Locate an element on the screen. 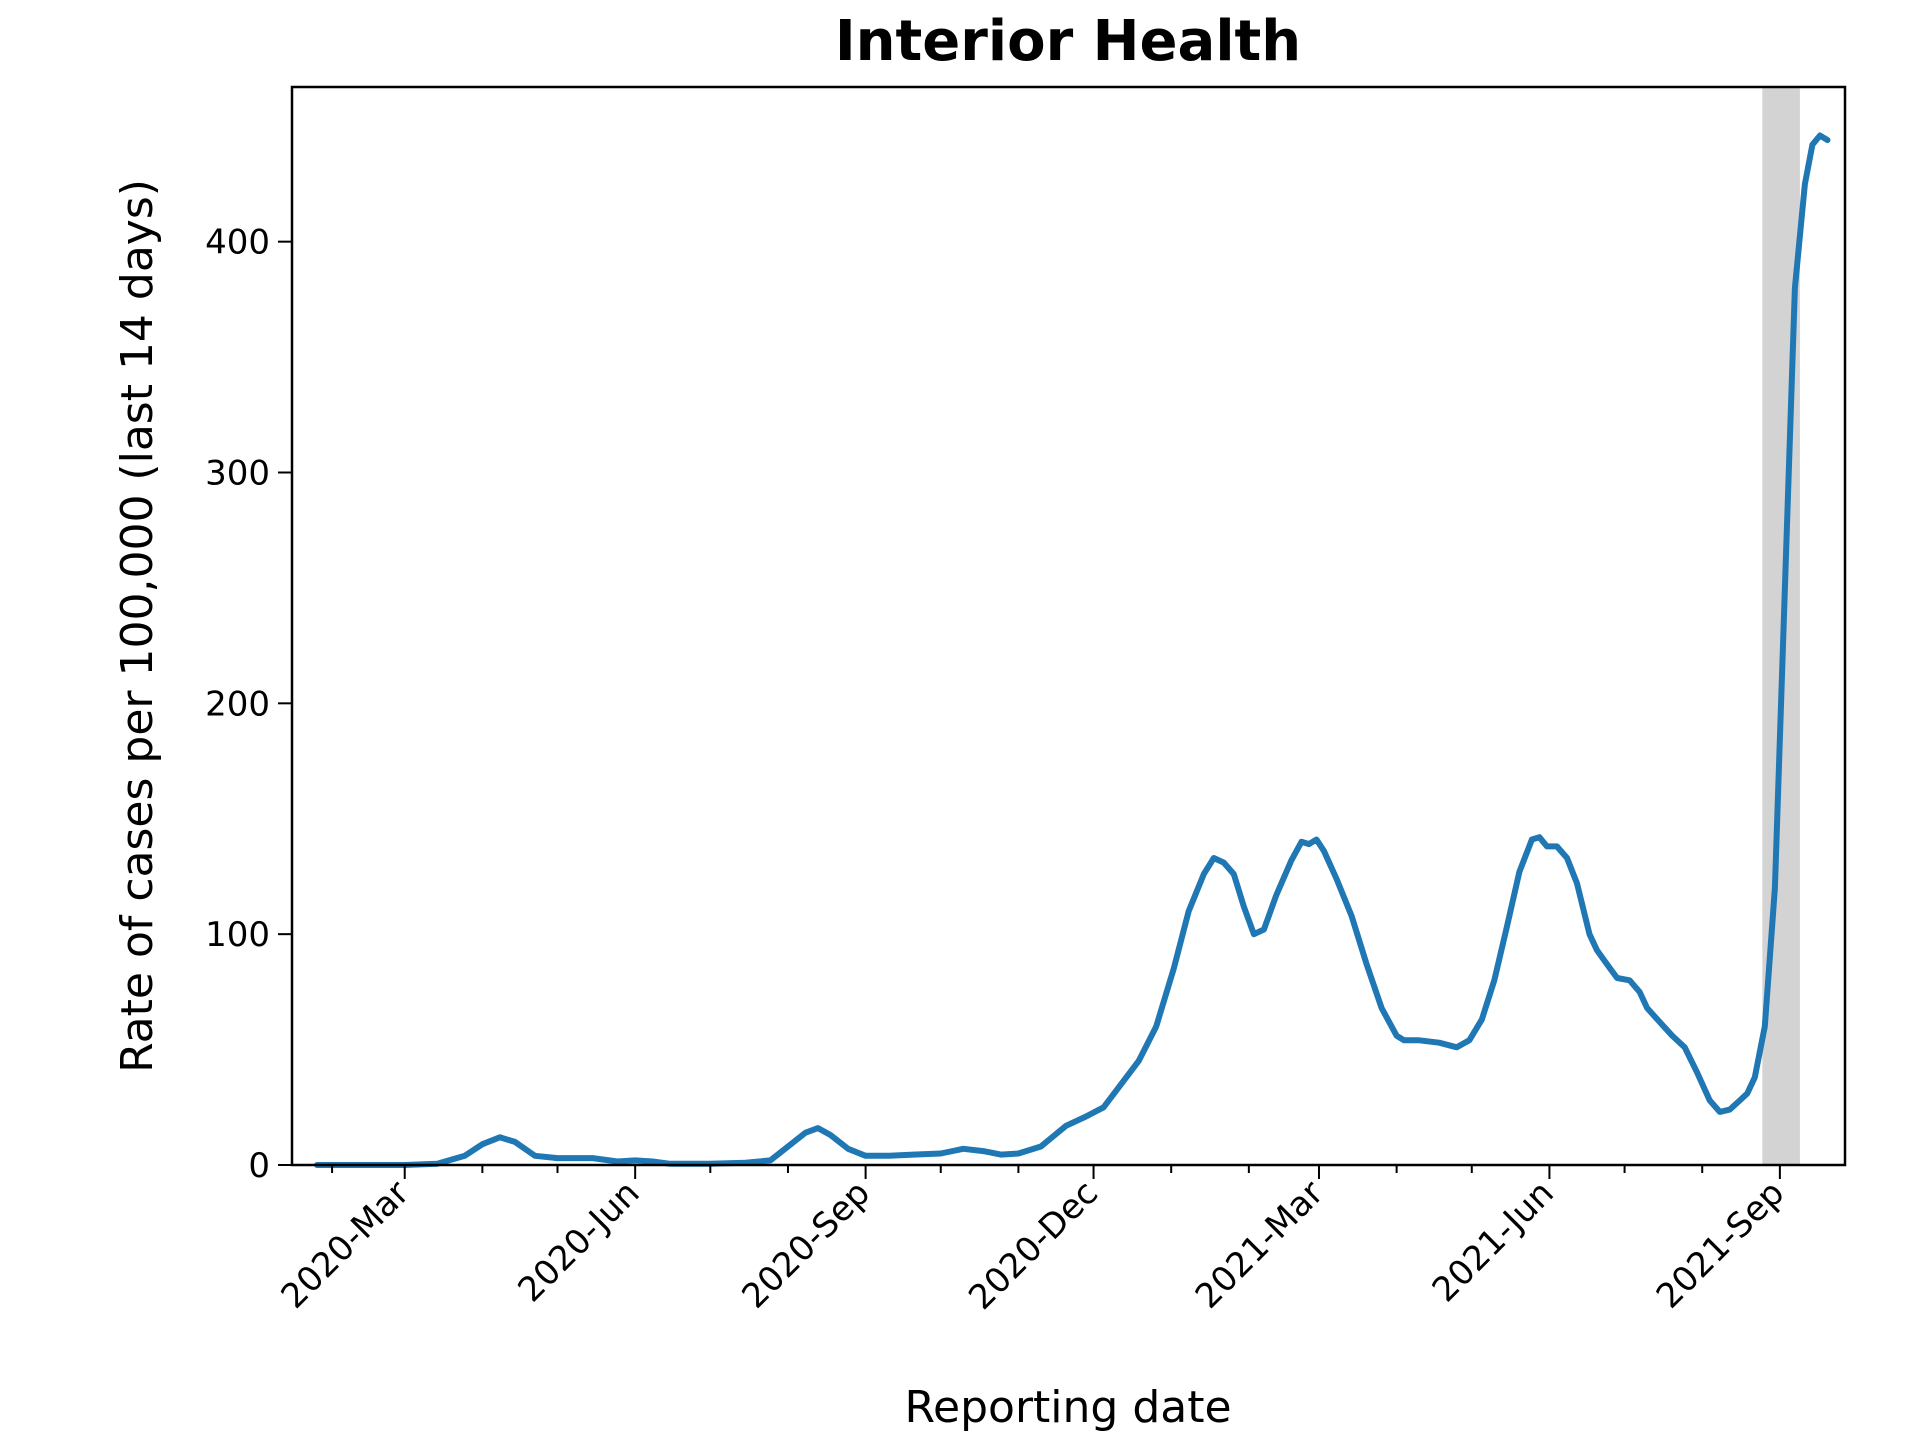 This screenshot has width=1920, height=1440. y-tick-label: 200 is located at coordinates (237, 704).